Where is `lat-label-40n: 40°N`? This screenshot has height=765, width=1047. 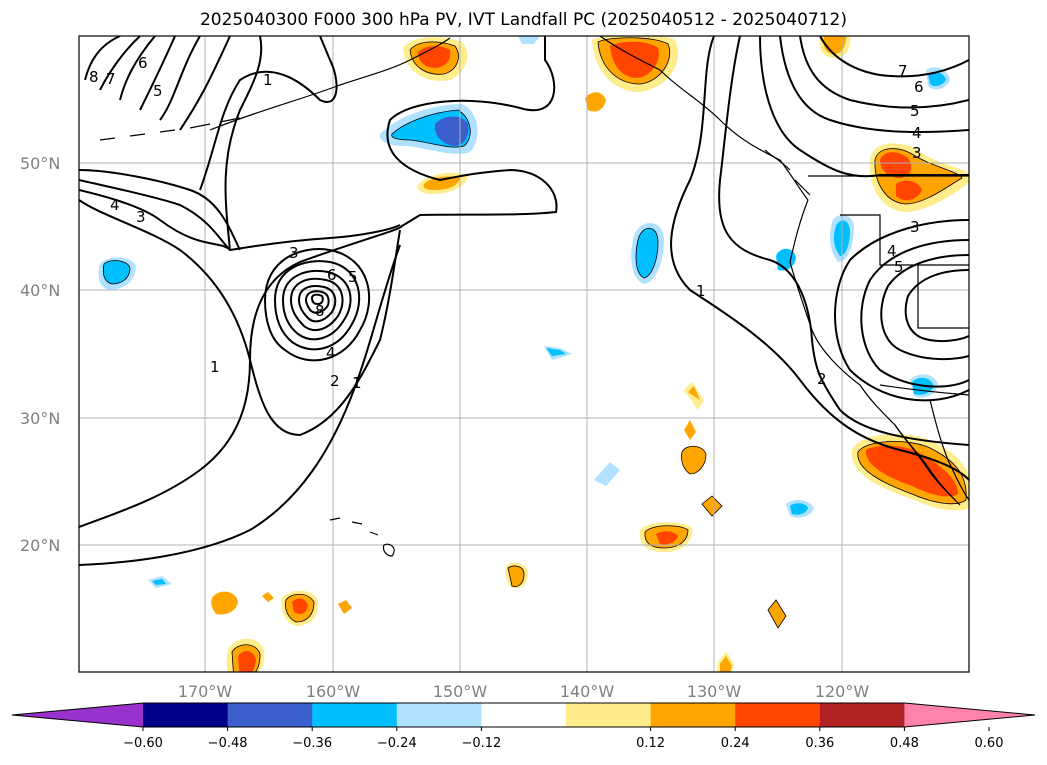 lat-label-40n: 40°N is located at coordinates (40, 290).